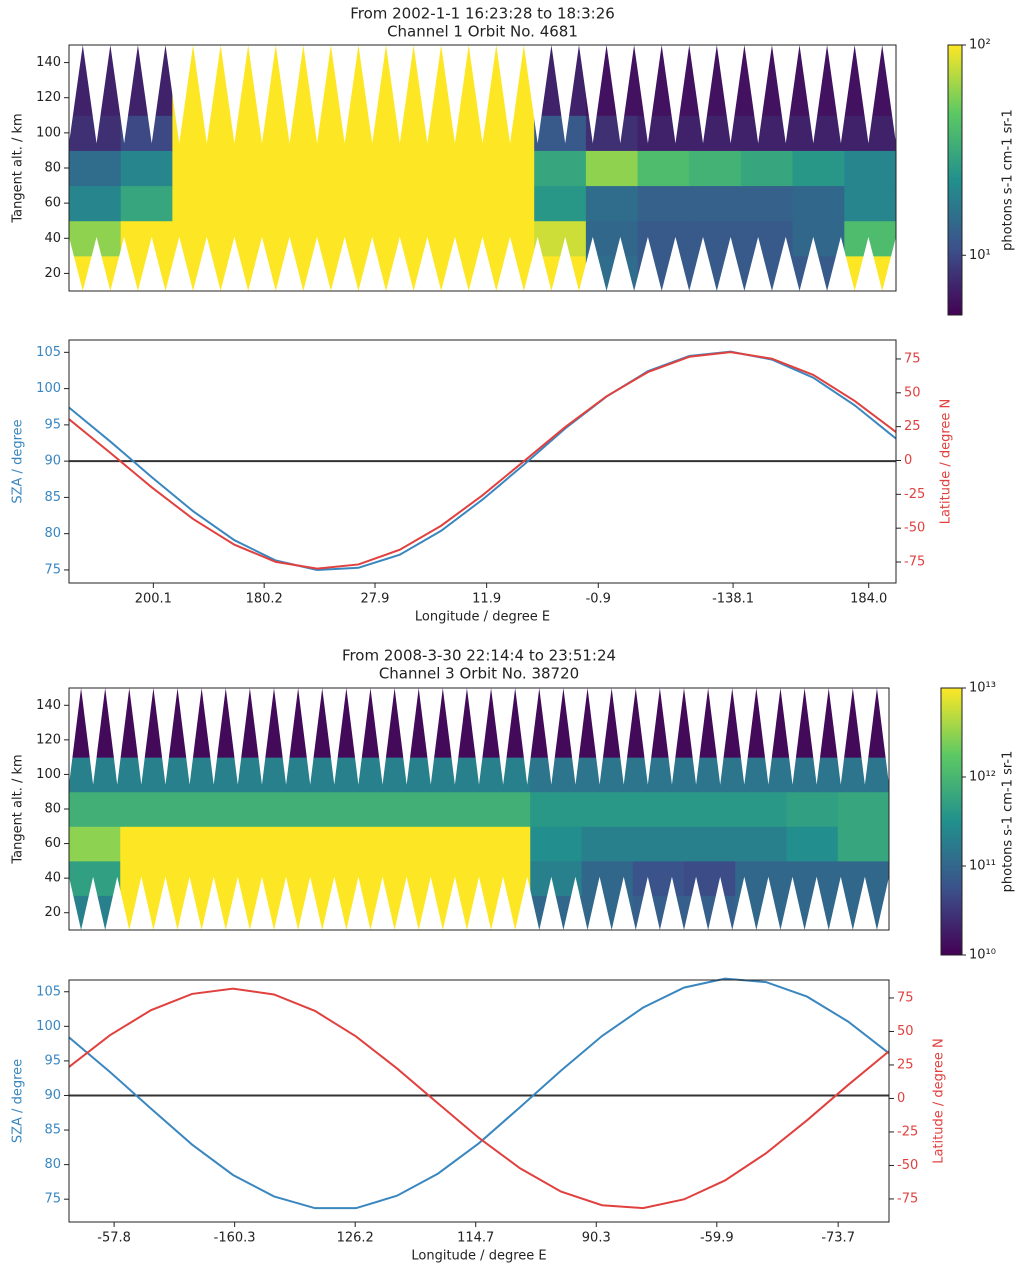 This screenshot has height=1267, width=1019. What do you see at coordinates (951, 821) in the screenshot?
I see `colorbar` at bounding box center [951, 821].